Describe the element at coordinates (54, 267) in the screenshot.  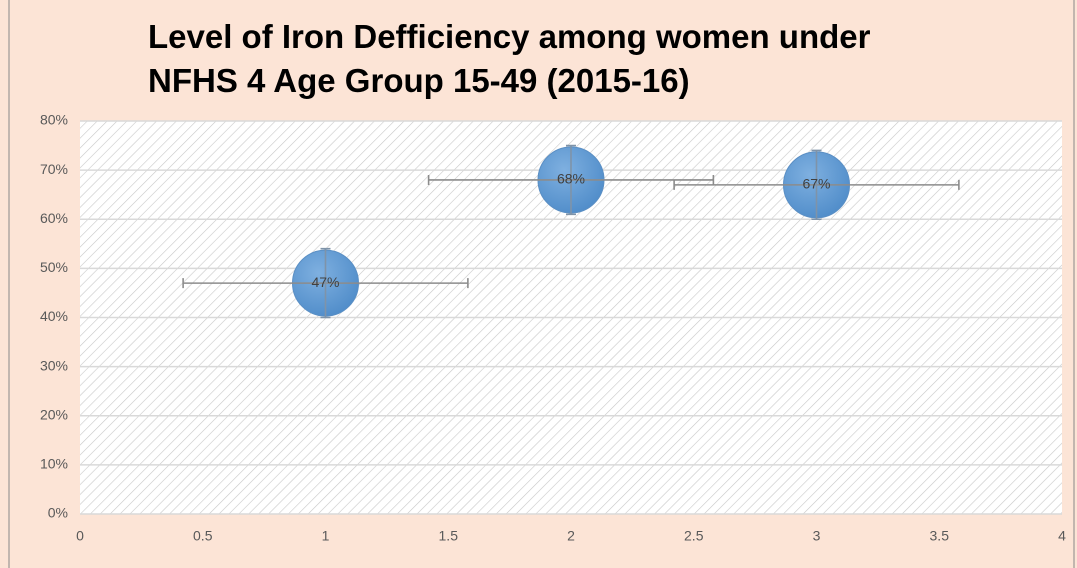
I see `y-tick-label: 50%` at that location.